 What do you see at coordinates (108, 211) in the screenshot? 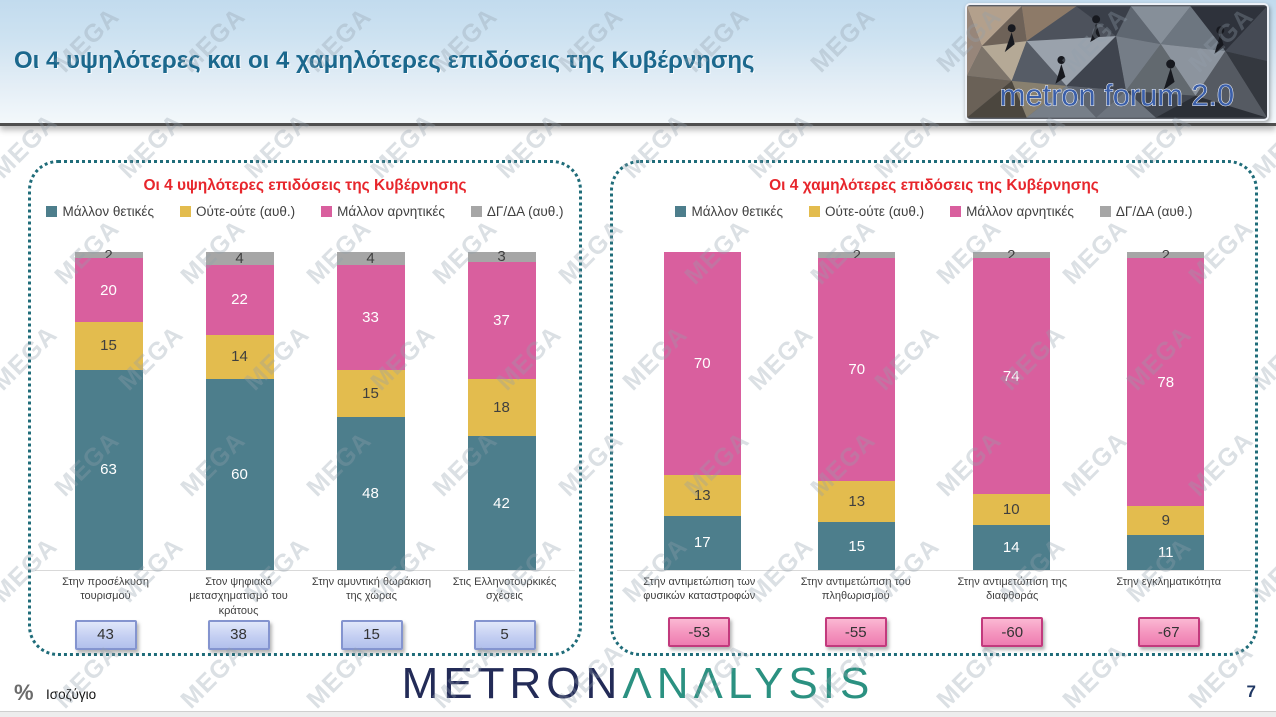
I see `legend-label: Μάλλον θετικές` at bounding box center [108, 211].